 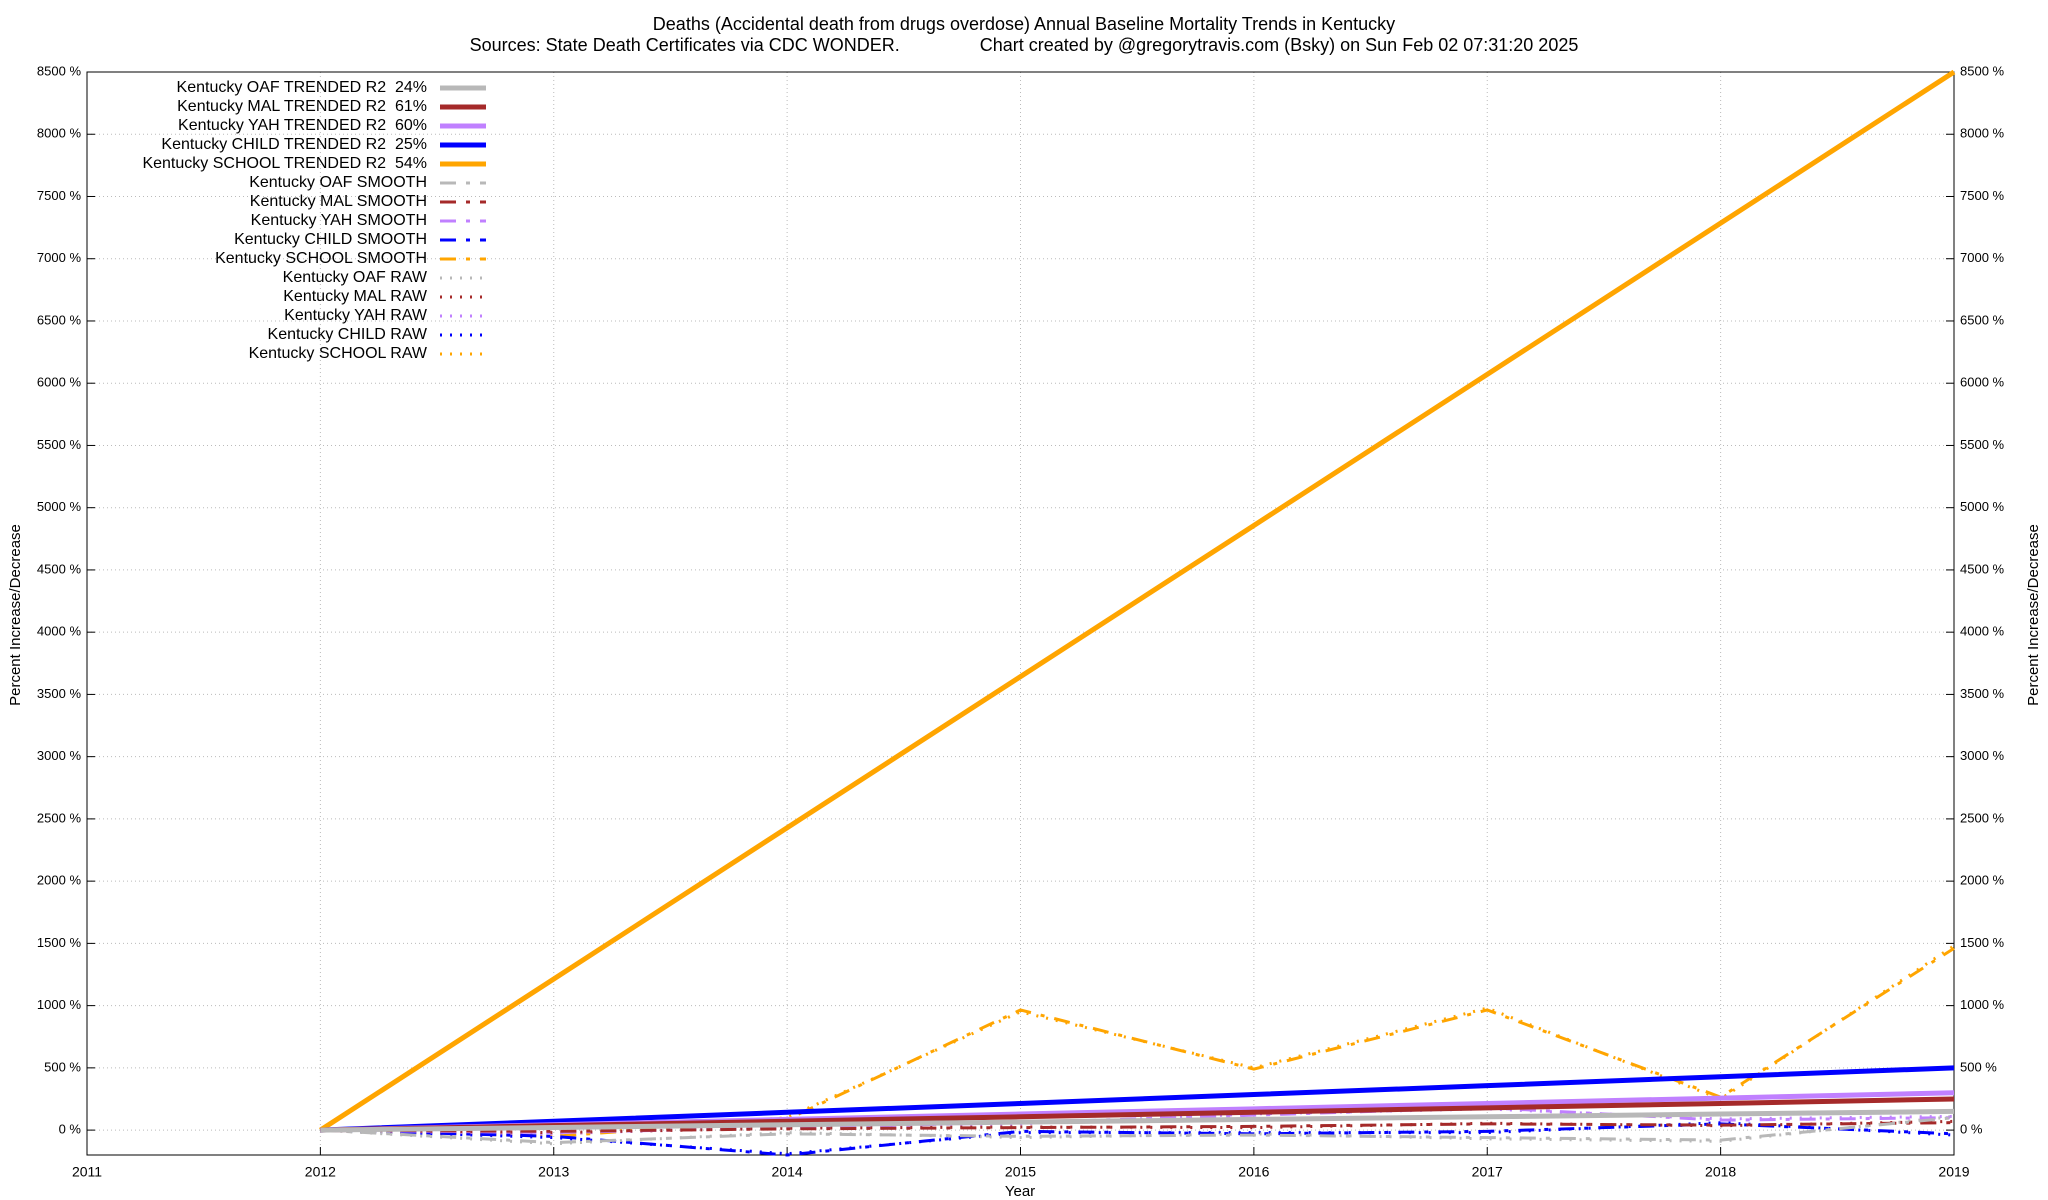 I want to click on y2-tick-label: 7000 %, so click(x=1982, y=257).